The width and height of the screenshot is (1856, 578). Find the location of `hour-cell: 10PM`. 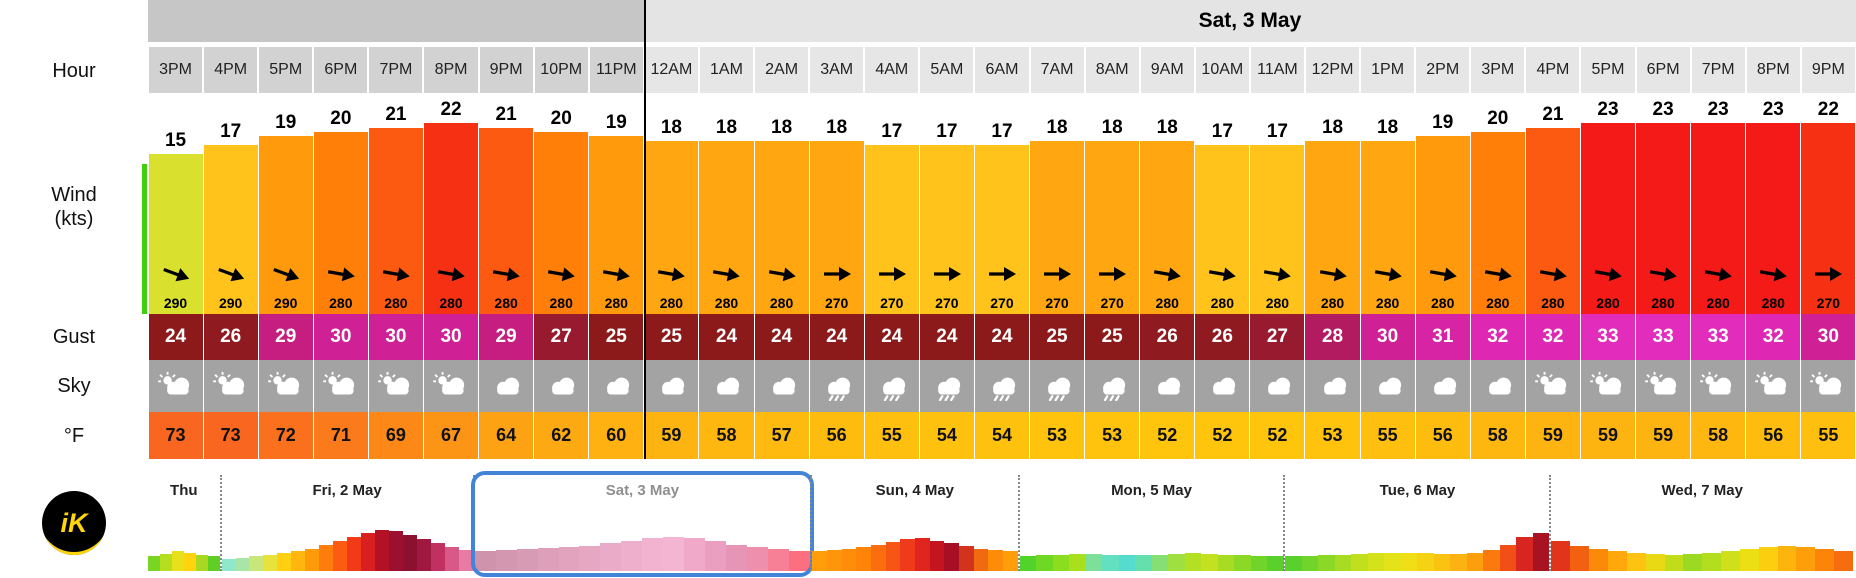

hour-cell: 10PM is located at coordinates (561, 70).